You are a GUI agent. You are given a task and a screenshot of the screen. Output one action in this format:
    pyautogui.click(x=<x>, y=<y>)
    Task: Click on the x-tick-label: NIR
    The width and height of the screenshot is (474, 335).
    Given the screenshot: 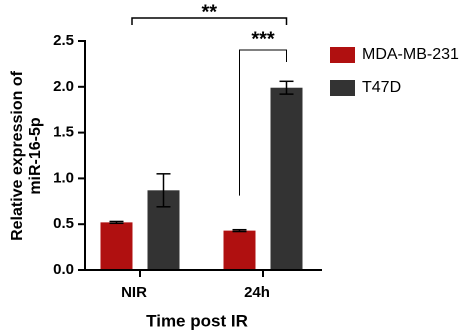 What is the action you would take?
    pyautogui.click(x=134, y=292)
    